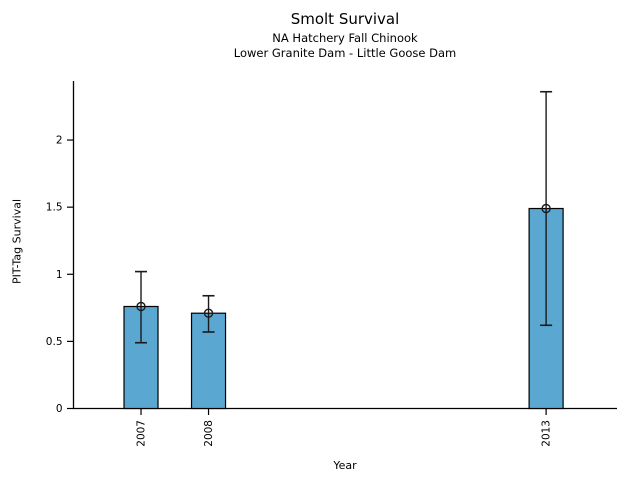 Image resolution: width=640 pixels, height=480 pixels. What do you see at coordinates (547, 433) in the screenshot?
I see `x-tick-label-2013: 2013` at bounding box center [547, 433].